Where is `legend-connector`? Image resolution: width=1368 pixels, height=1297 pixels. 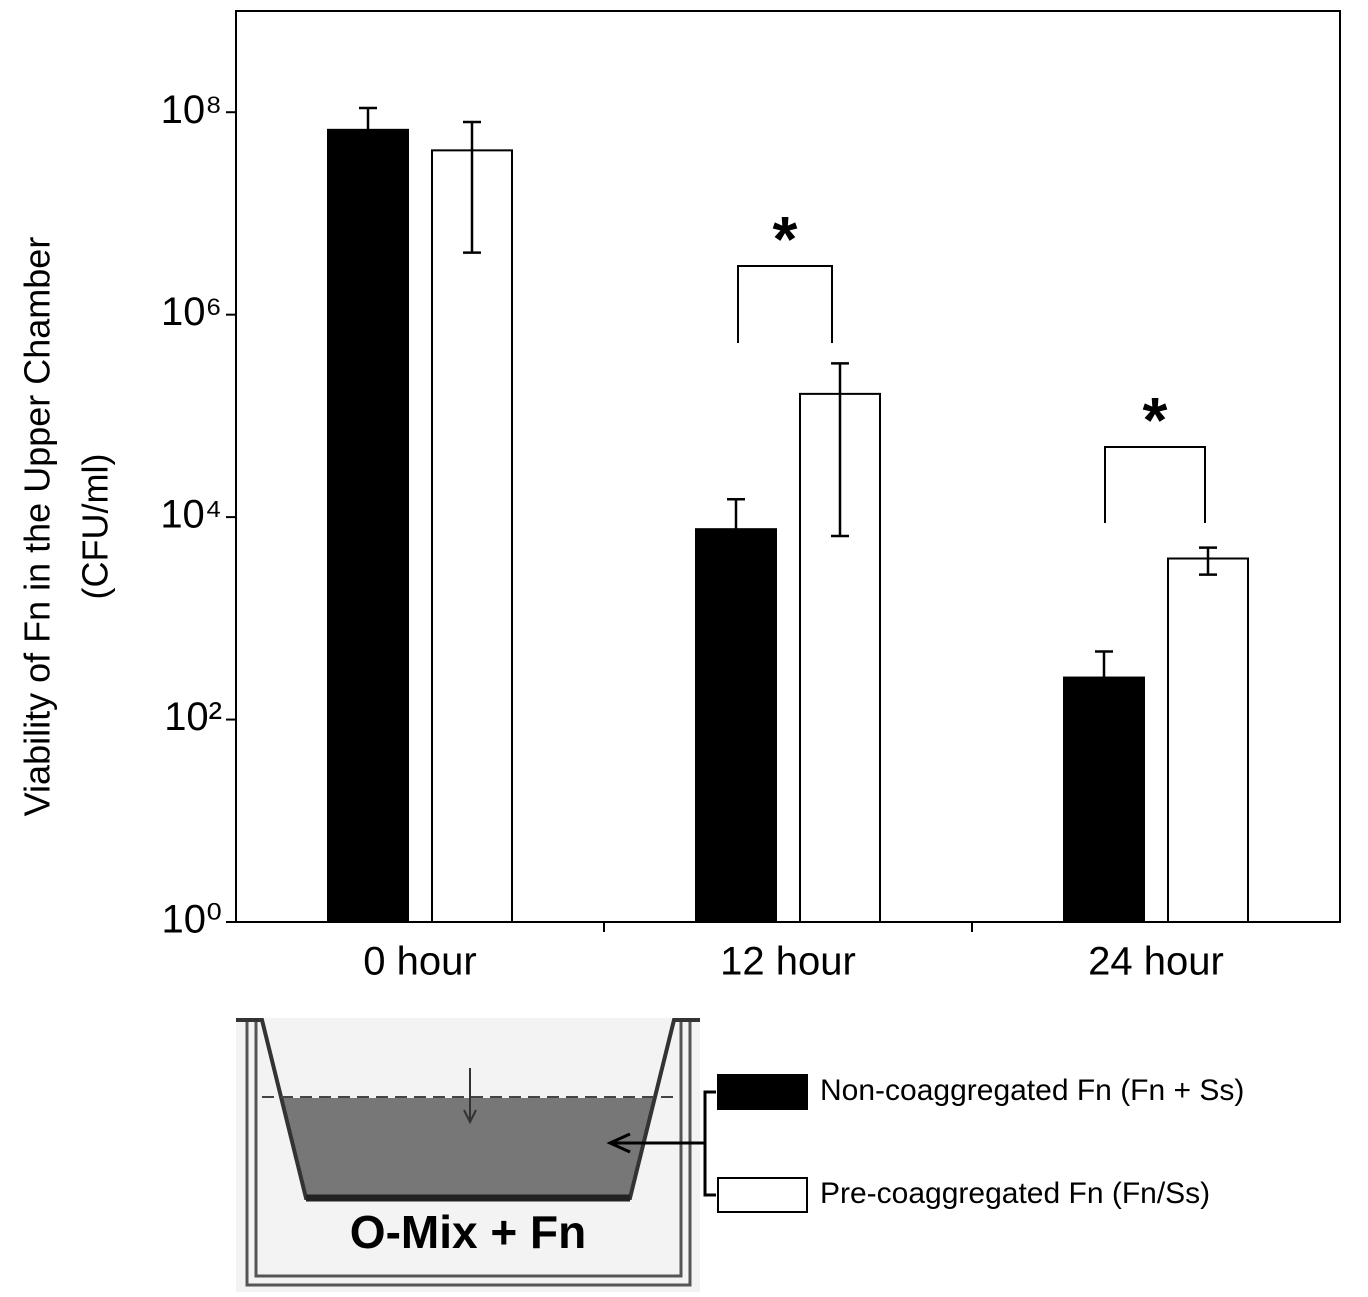 legend-connector is located at coordinates (665, 1143).